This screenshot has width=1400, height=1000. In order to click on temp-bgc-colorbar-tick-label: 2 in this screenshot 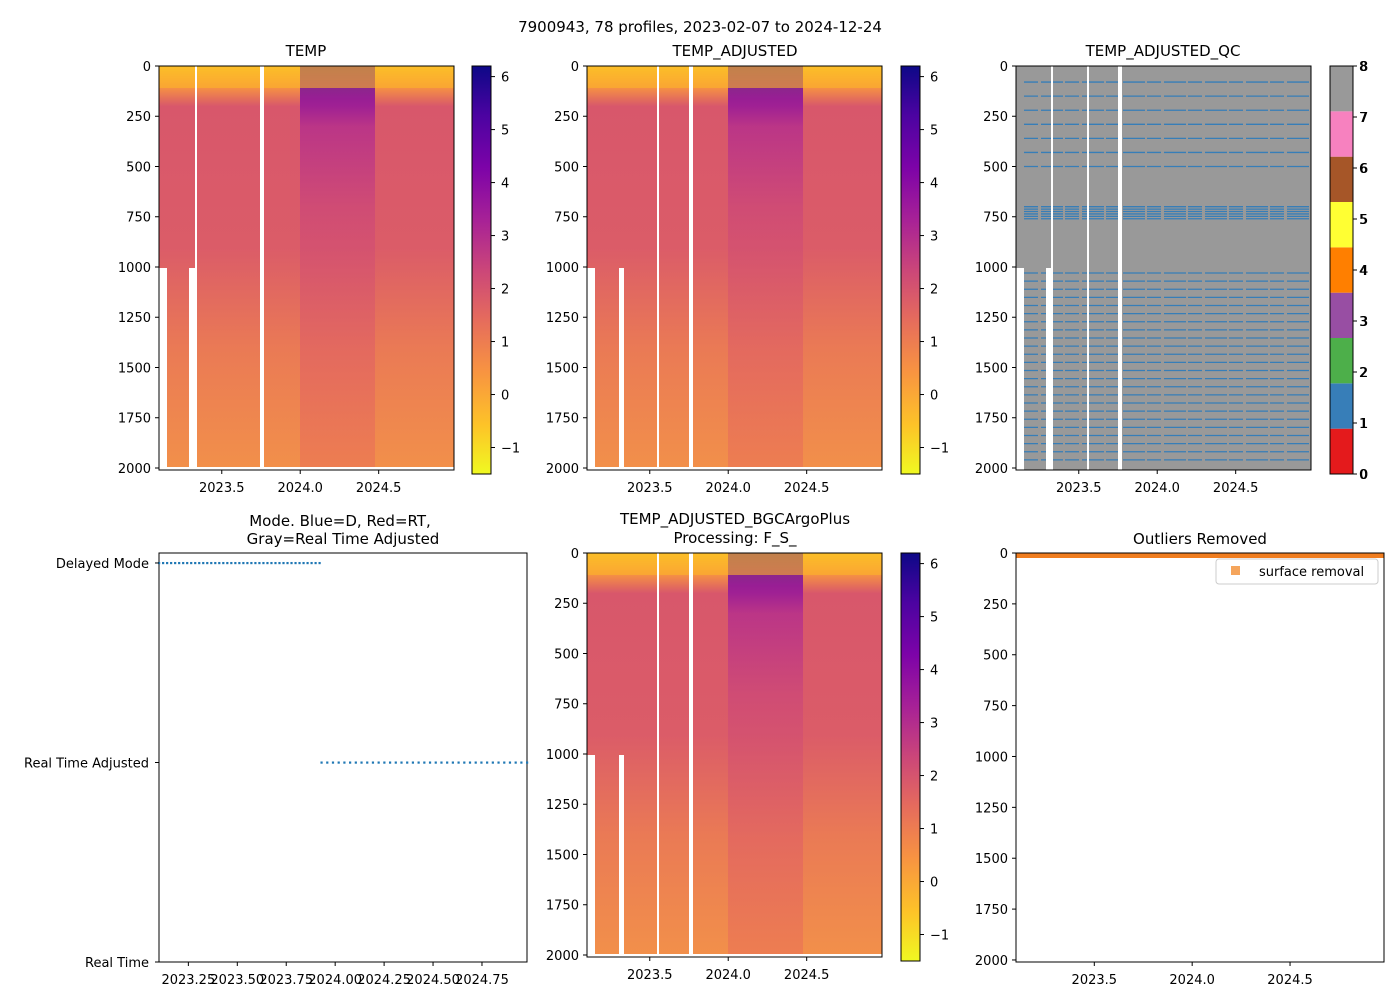, I will do `click(934, 777)`.